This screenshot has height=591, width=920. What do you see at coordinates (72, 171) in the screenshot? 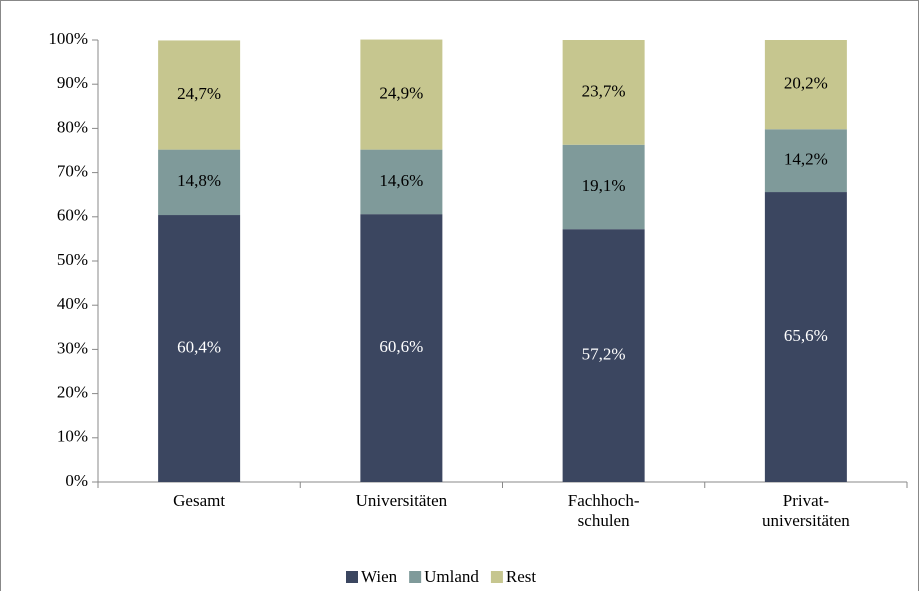
I see `y-tick-label: 70%` at bounding box center [72, 171].